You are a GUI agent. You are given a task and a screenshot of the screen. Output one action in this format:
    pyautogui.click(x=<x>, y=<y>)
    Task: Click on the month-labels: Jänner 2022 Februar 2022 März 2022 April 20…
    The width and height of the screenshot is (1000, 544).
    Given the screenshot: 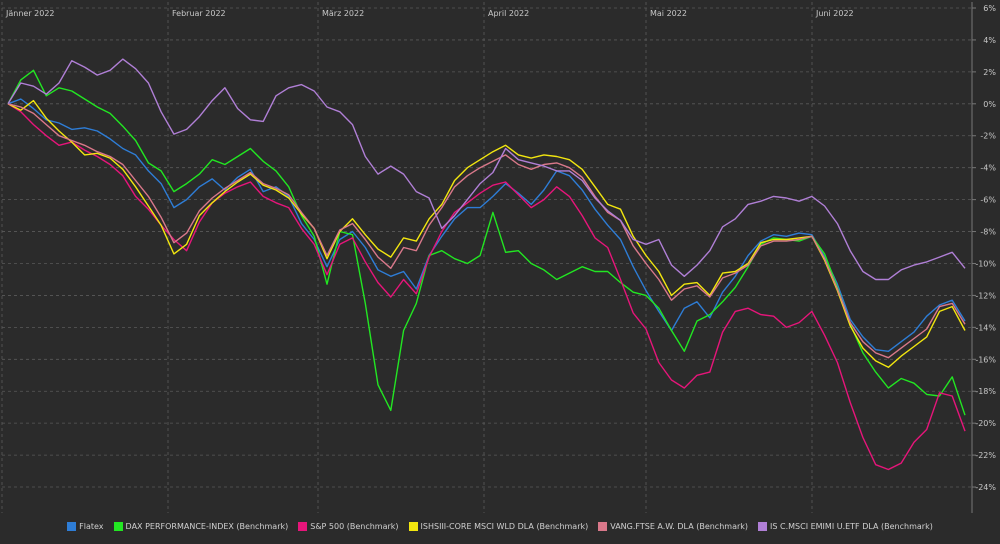 What is the action you would take?
    pyautogui.click(x=429, y=13)
    